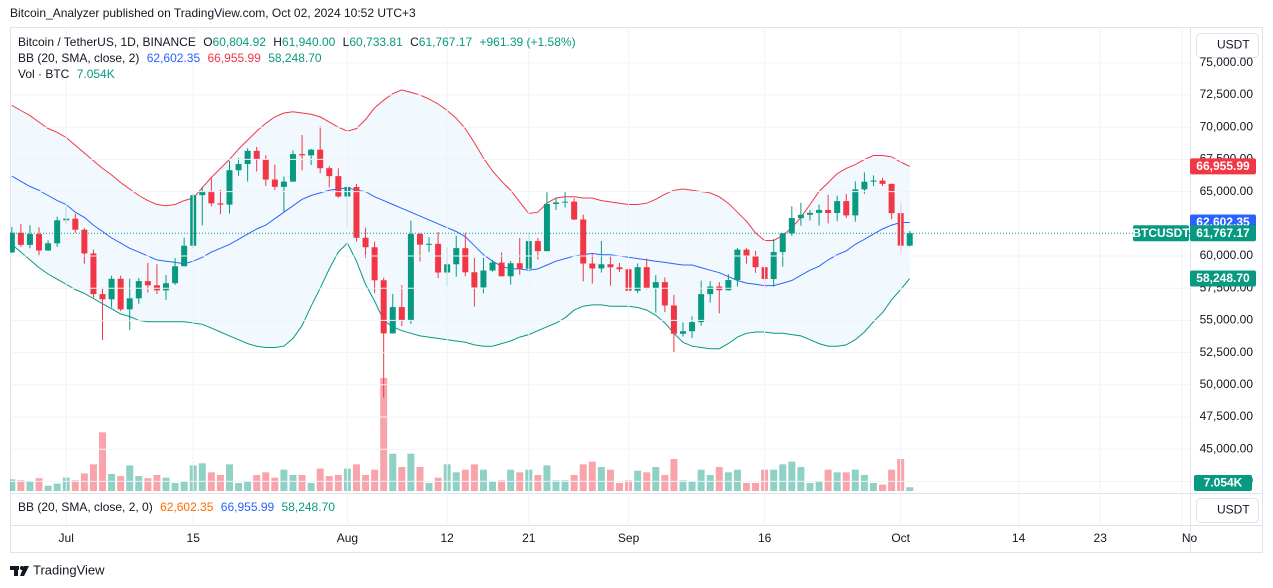  I want to click on band-line, so click(460, 231).